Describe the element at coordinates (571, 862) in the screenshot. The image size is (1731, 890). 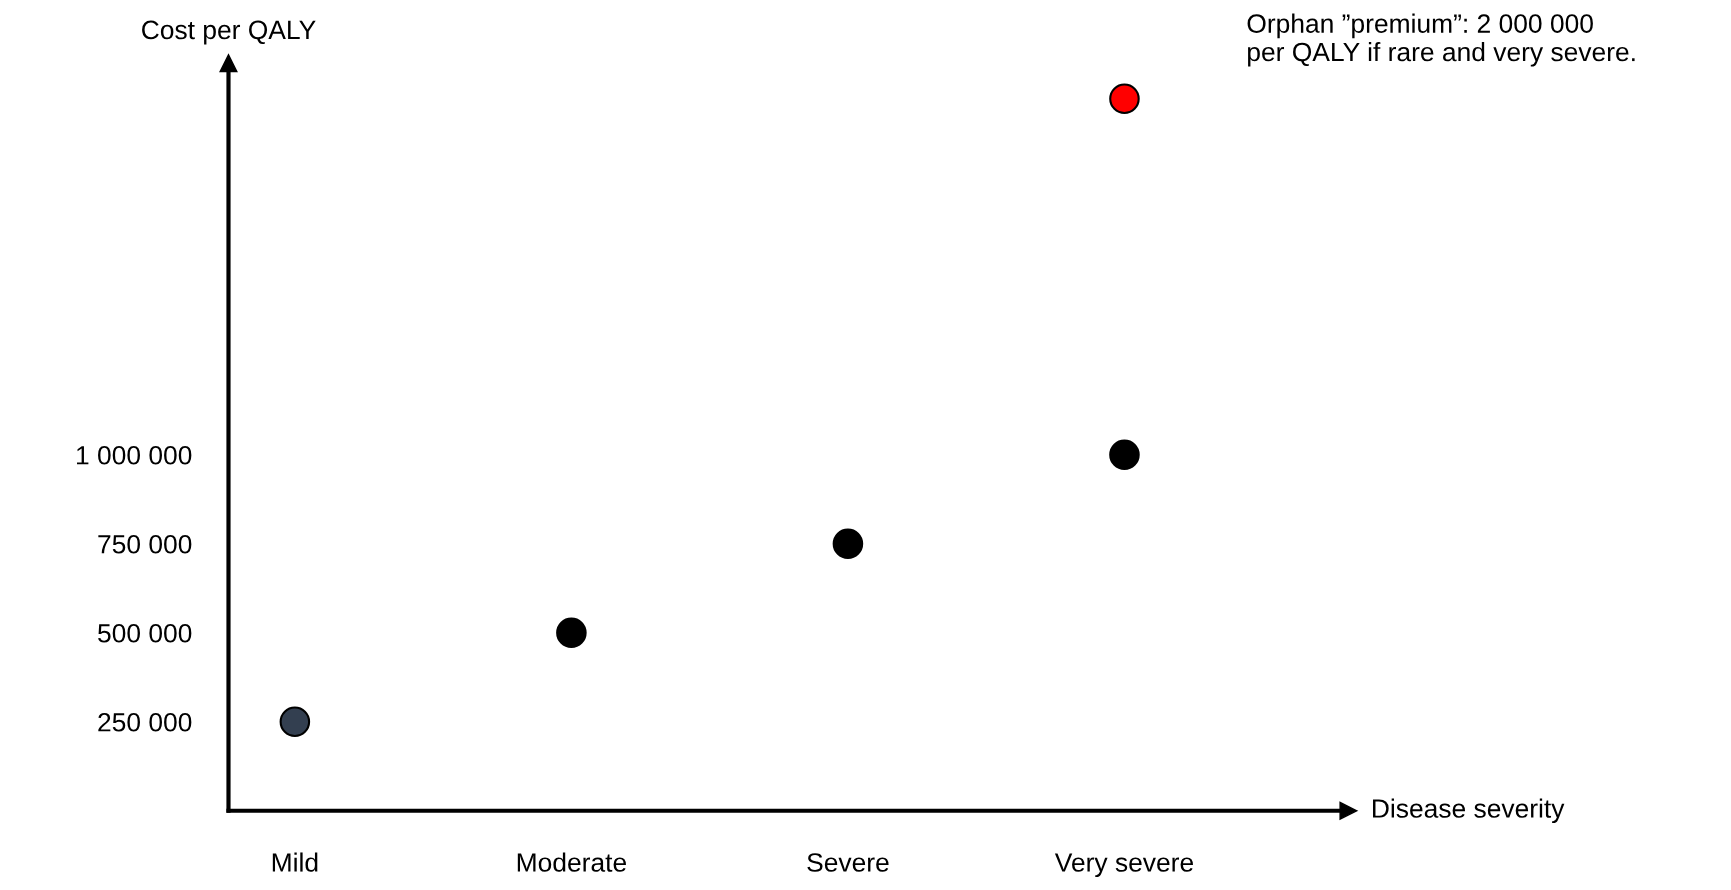
I see `x-tick-label: Moderate` at that location.